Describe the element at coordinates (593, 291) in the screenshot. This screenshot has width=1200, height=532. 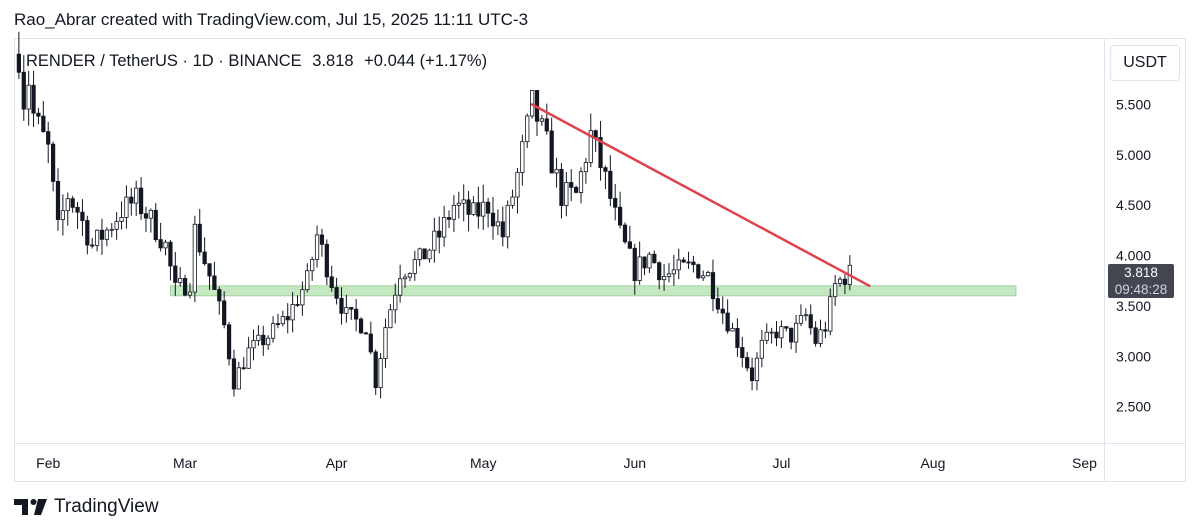
I see `support-zone` at that location.